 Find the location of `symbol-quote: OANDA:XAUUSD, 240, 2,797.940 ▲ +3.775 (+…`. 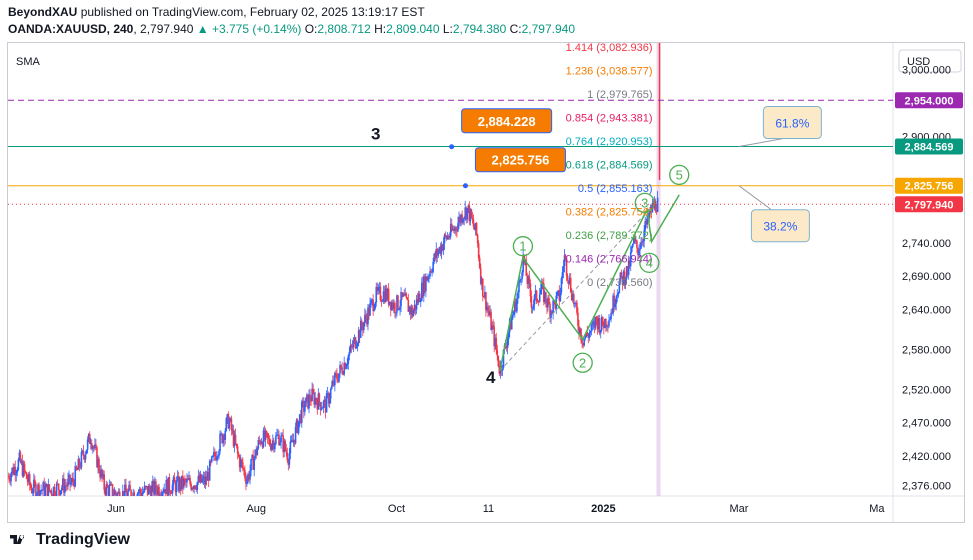

symbol-quote: OANDA:XAUUSD, 240, 2,797.940 ▲ +3.775 (+… is located at coordinates (291, 29).